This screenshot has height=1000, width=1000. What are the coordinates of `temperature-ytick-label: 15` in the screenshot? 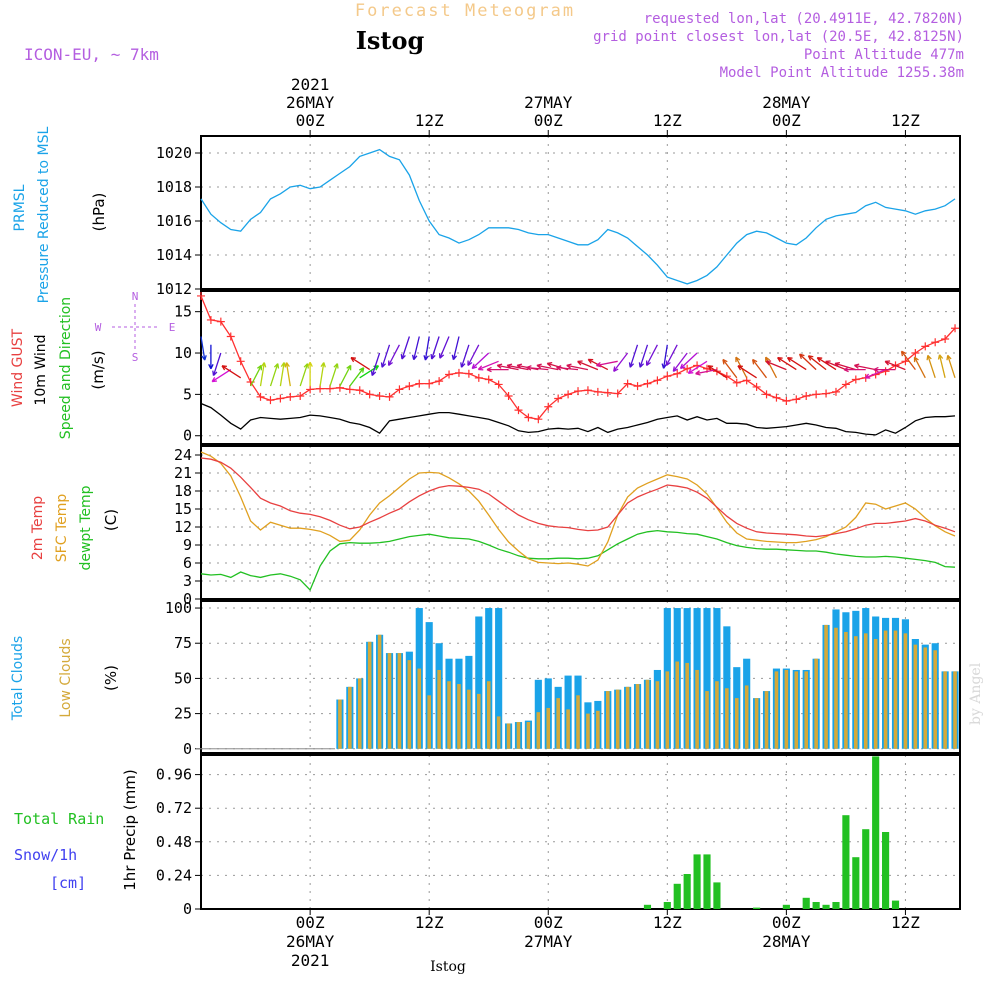 It's located at (183, 509).